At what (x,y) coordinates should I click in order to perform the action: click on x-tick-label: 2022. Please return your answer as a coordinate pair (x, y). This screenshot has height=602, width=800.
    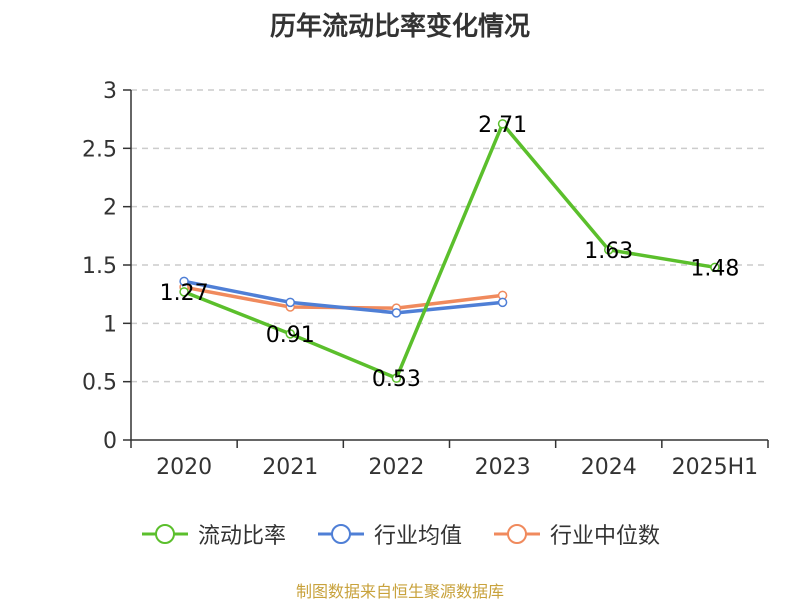
    Looking at the image, I should click on (396, 467).